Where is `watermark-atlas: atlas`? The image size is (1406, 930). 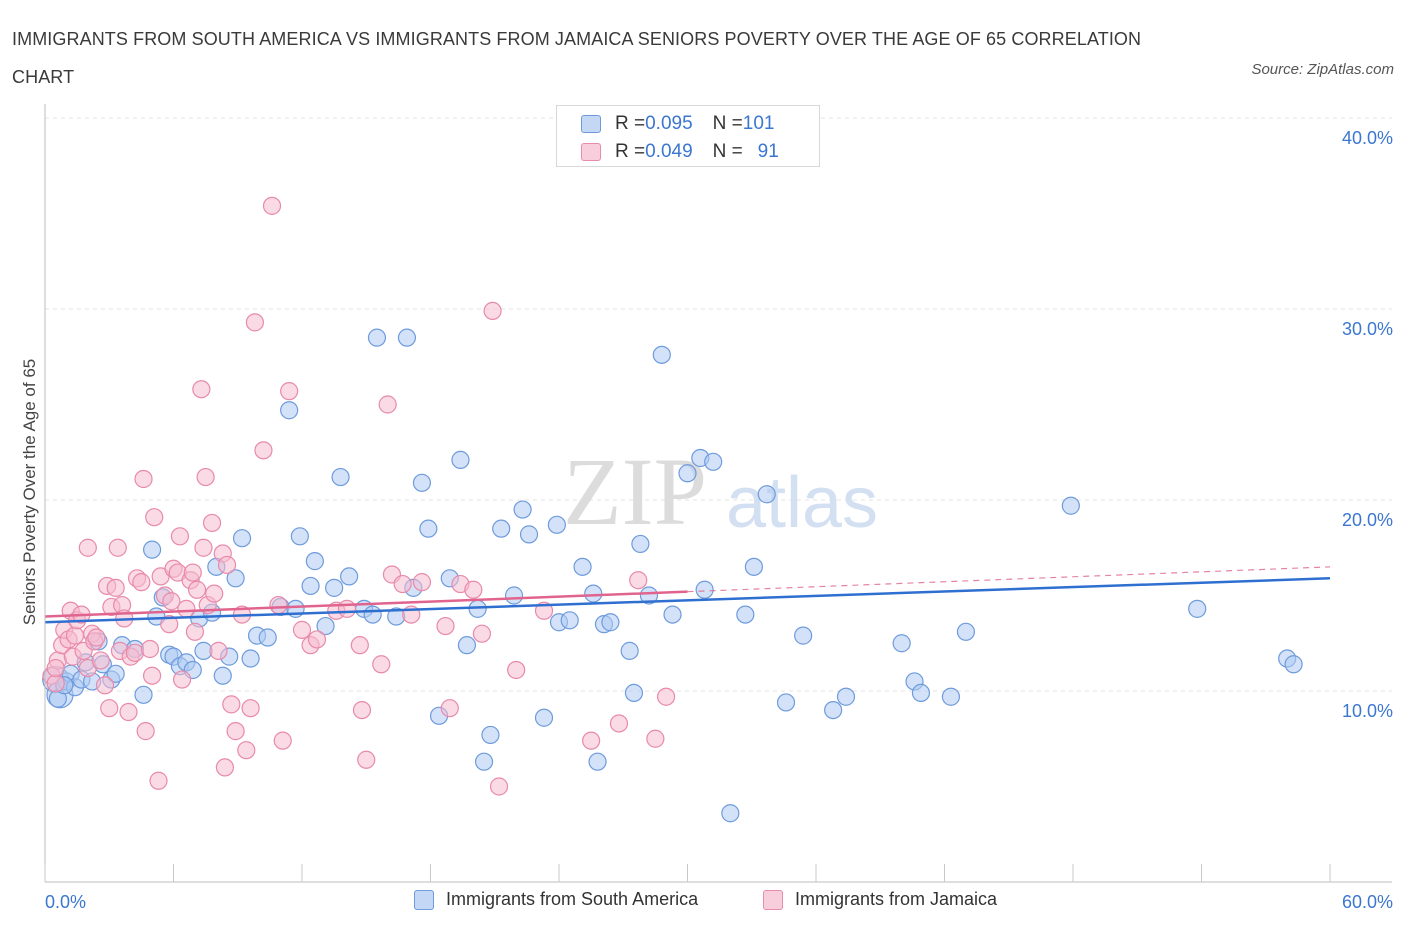 watermark-atlas: atlas is located at coordinates (802, 503).